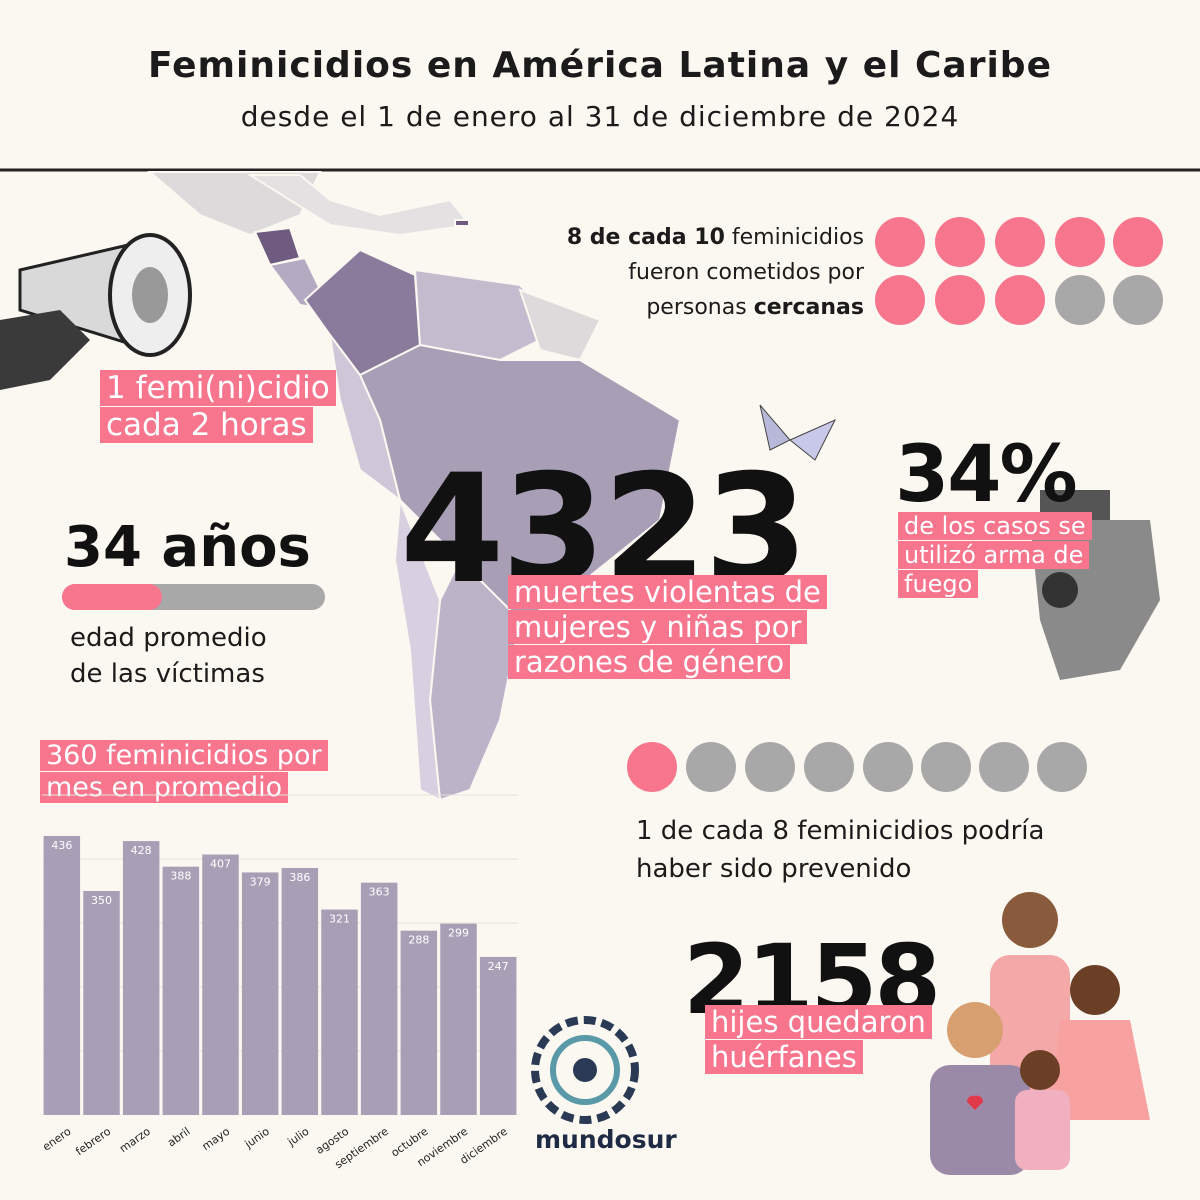 Image resolution: width=1200 pixels, height=1200 pixels. I want to click on x-tick-label: enero, so click(56, 1139).